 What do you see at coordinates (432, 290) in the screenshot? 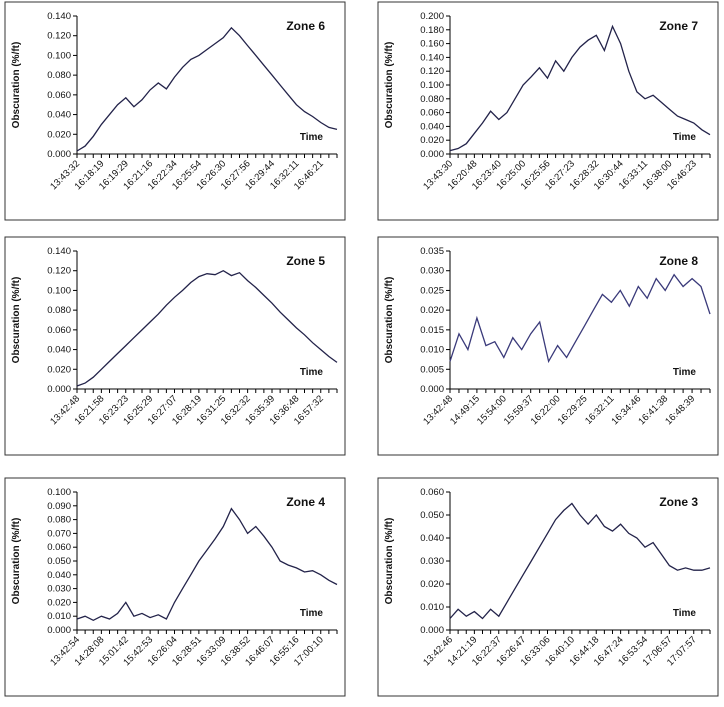
I see `y-tick-label: 0.025` at bounding box center [432, 290].